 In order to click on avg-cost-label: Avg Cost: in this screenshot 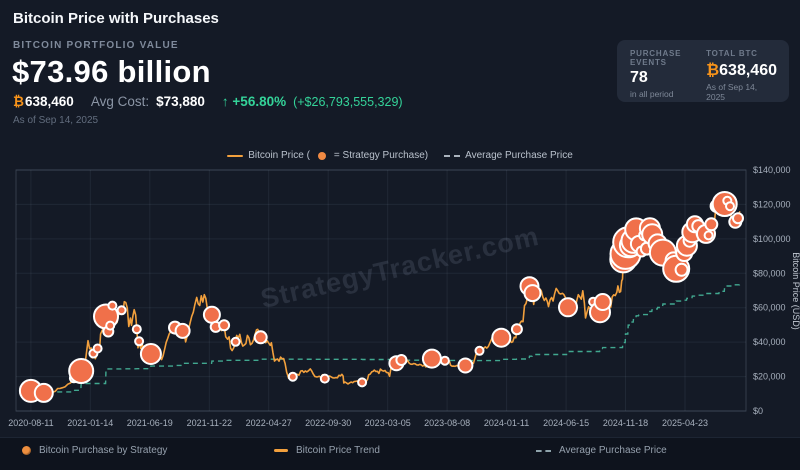, I will do `click(120, 101)`.